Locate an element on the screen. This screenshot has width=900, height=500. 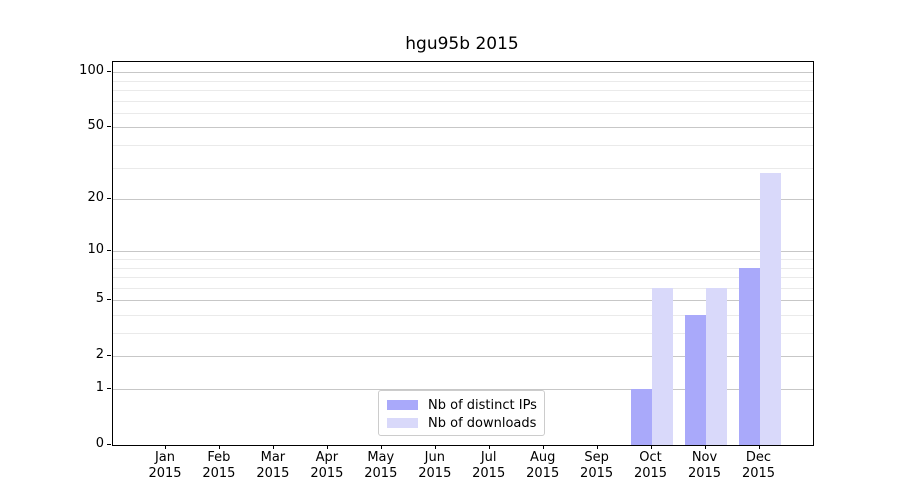
legend-label-downloads: Nb of downloads is located at coordinates (482, 423).